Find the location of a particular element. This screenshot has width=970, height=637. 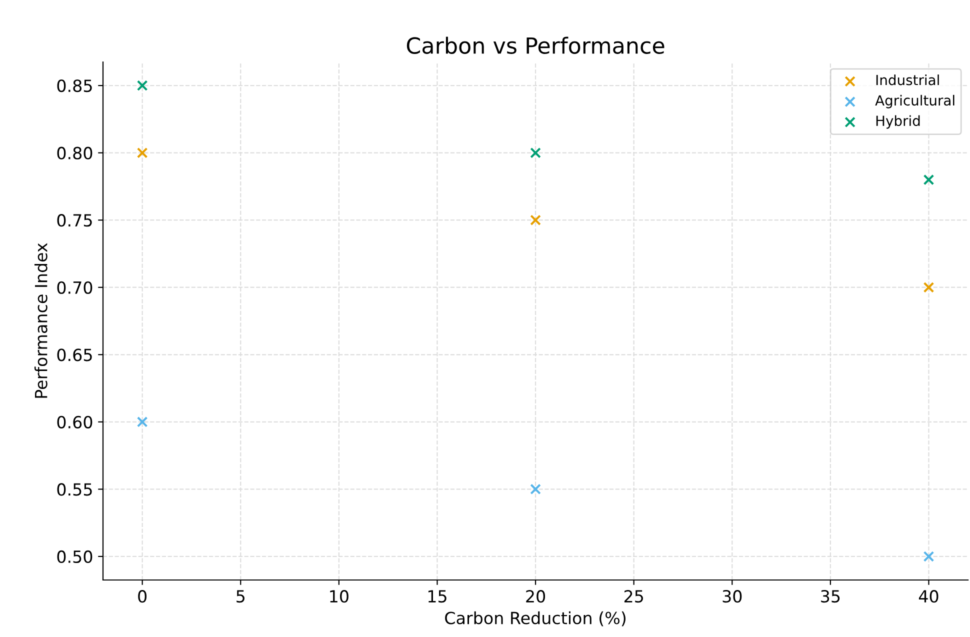

x-tick-label: 10 is located at coordinates (339, 596).